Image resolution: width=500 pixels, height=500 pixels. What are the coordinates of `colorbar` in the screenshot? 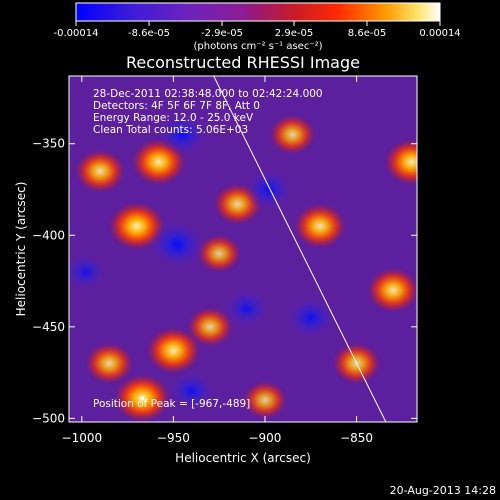 It's located at (258, 12).